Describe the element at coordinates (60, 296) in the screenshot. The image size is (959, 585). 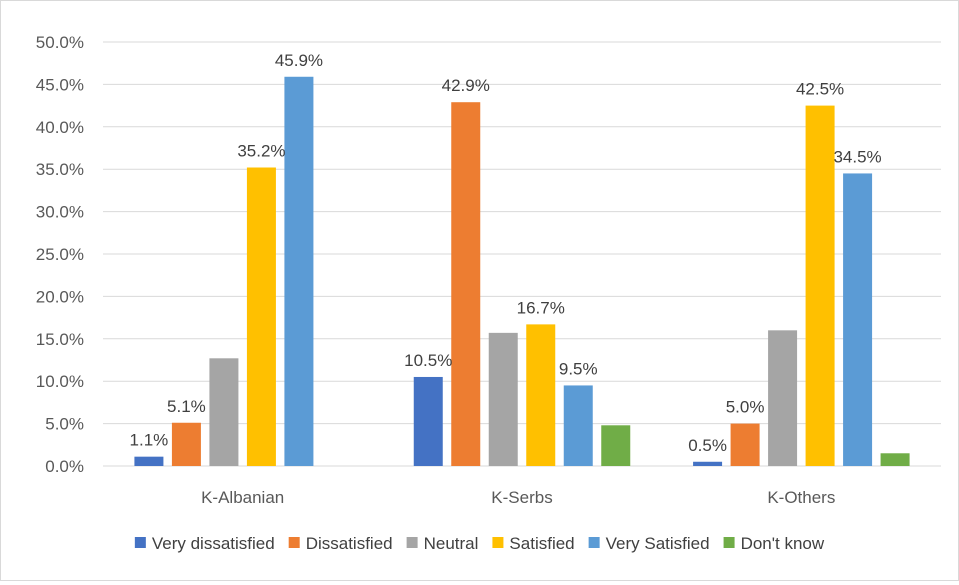
I see `y-tick-label: 20.0%` at that location.